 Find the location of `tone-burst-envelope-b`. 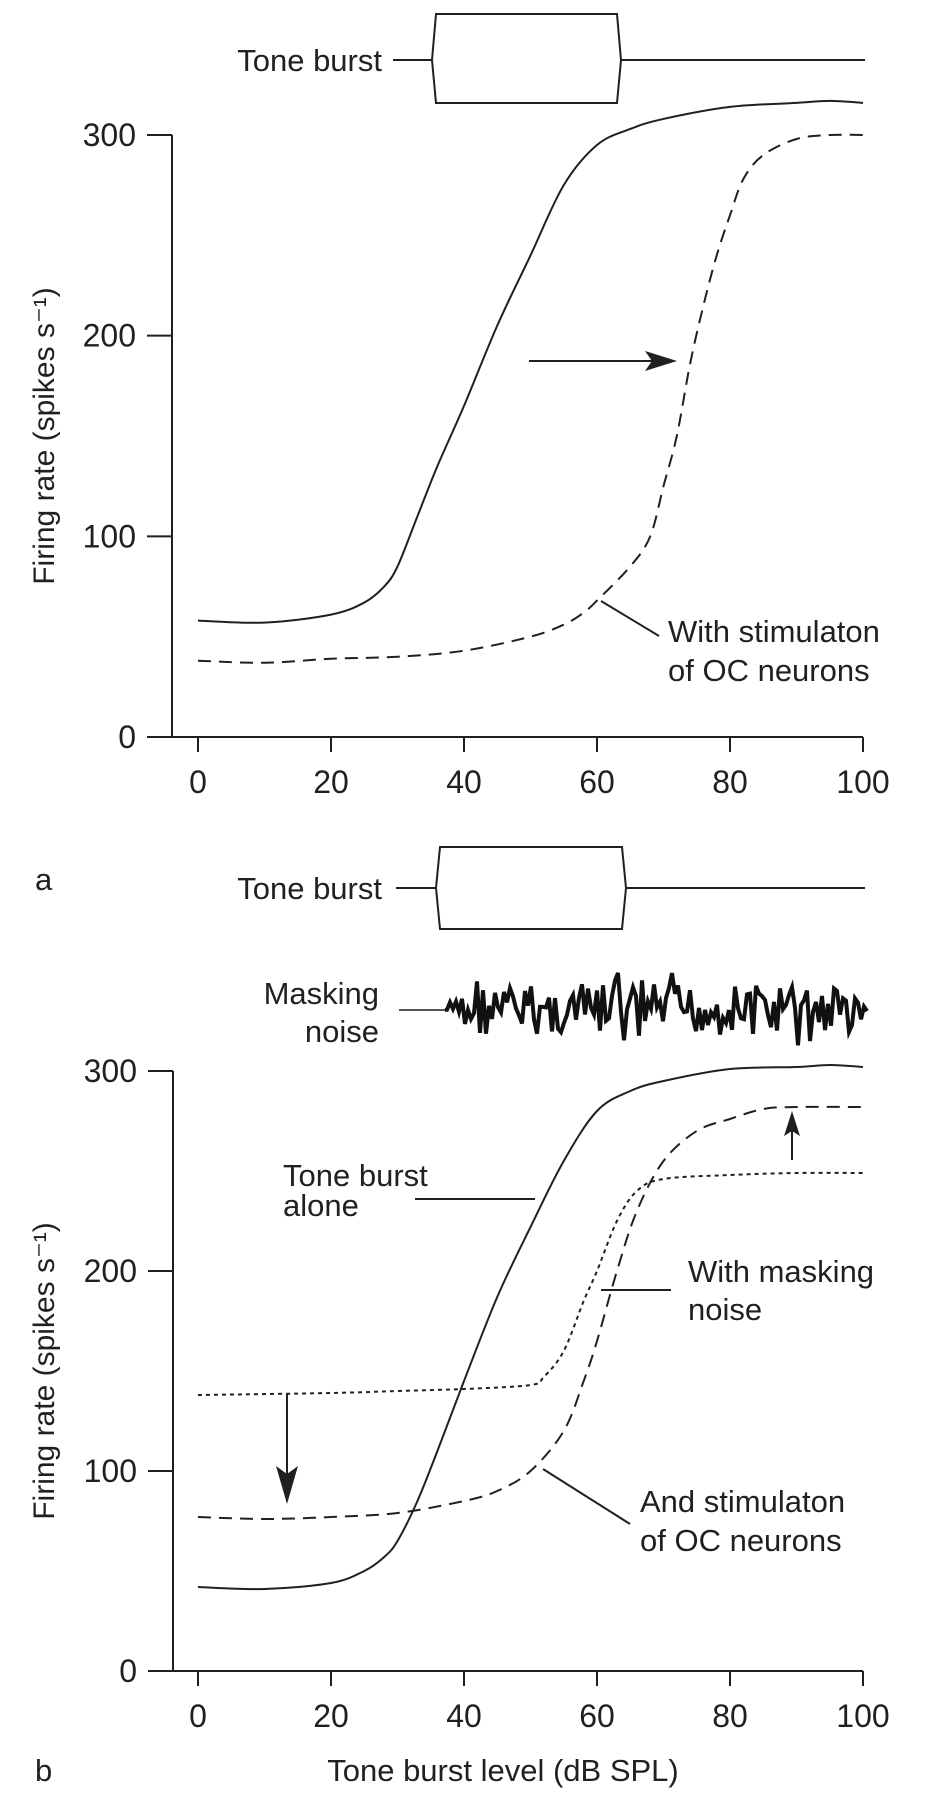

tone-burst-envelope-b is located at coordinates (630, 888).